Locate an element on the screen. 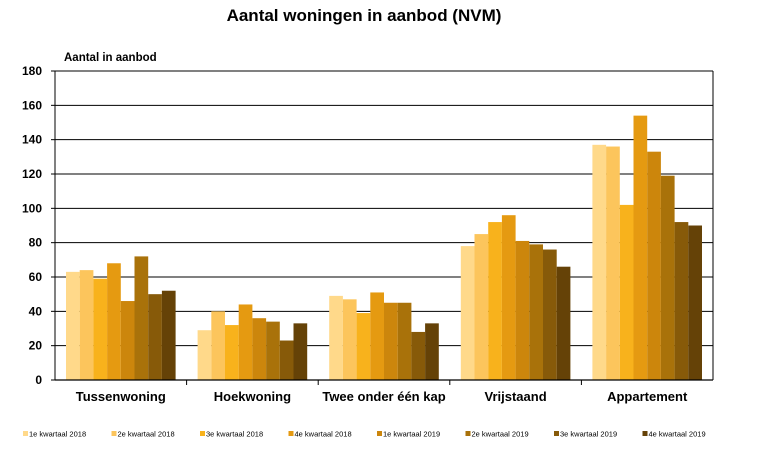 The width and height of the screenshot is (765, 451). legend-label: 3e kwartaal 2018 is located at coordinates (234, 434).